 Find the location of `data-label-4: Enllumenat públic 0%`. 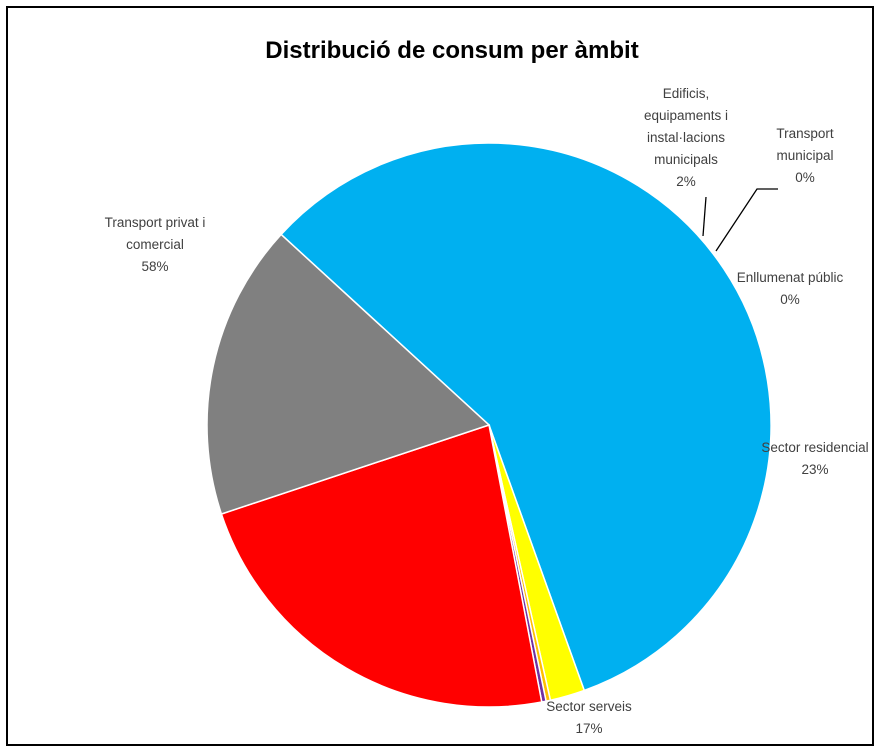

data-label-4: Enllumenat públic 0% is located at coordinates (790, 288).